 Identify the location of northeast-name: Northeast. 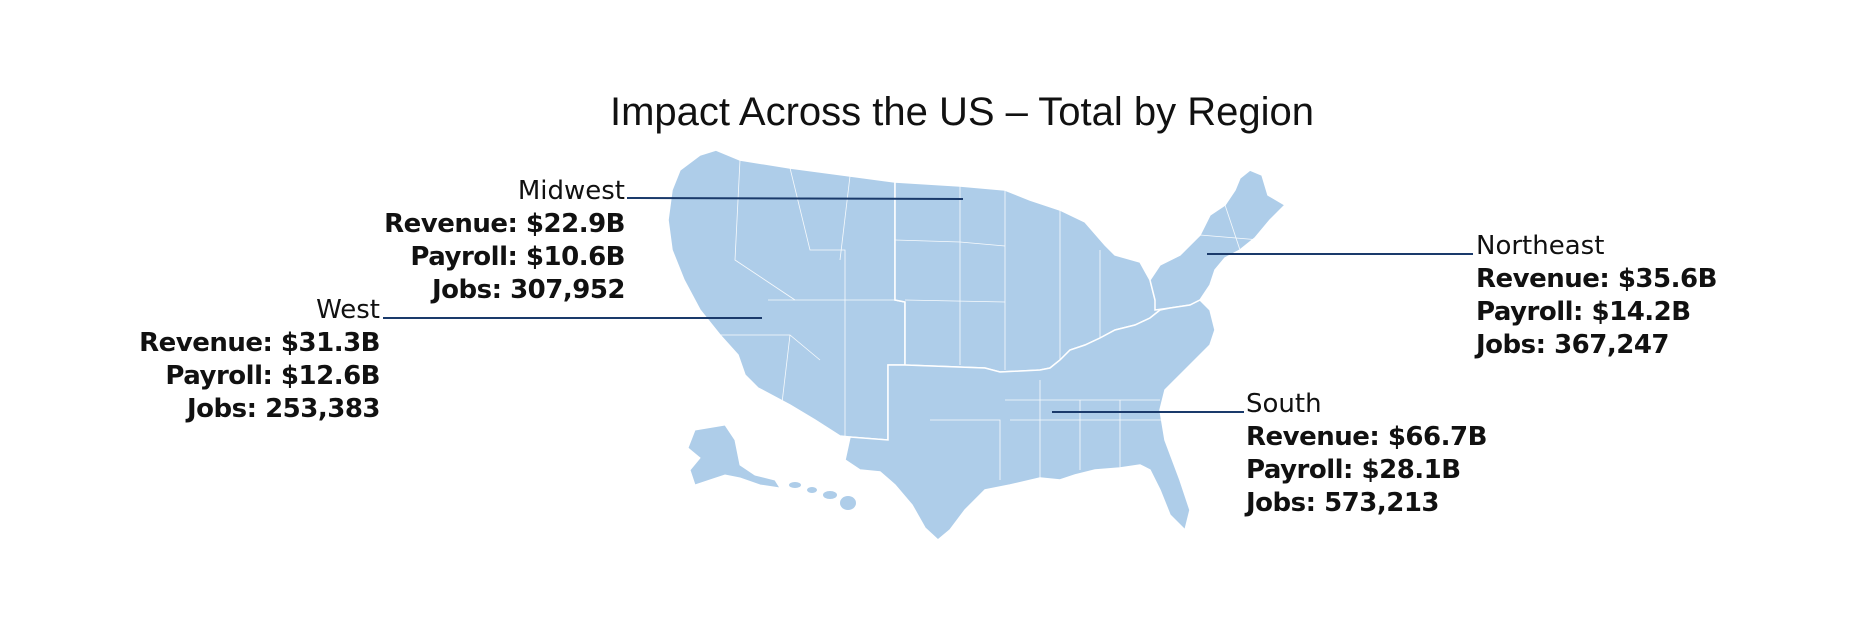
(1540, 246).